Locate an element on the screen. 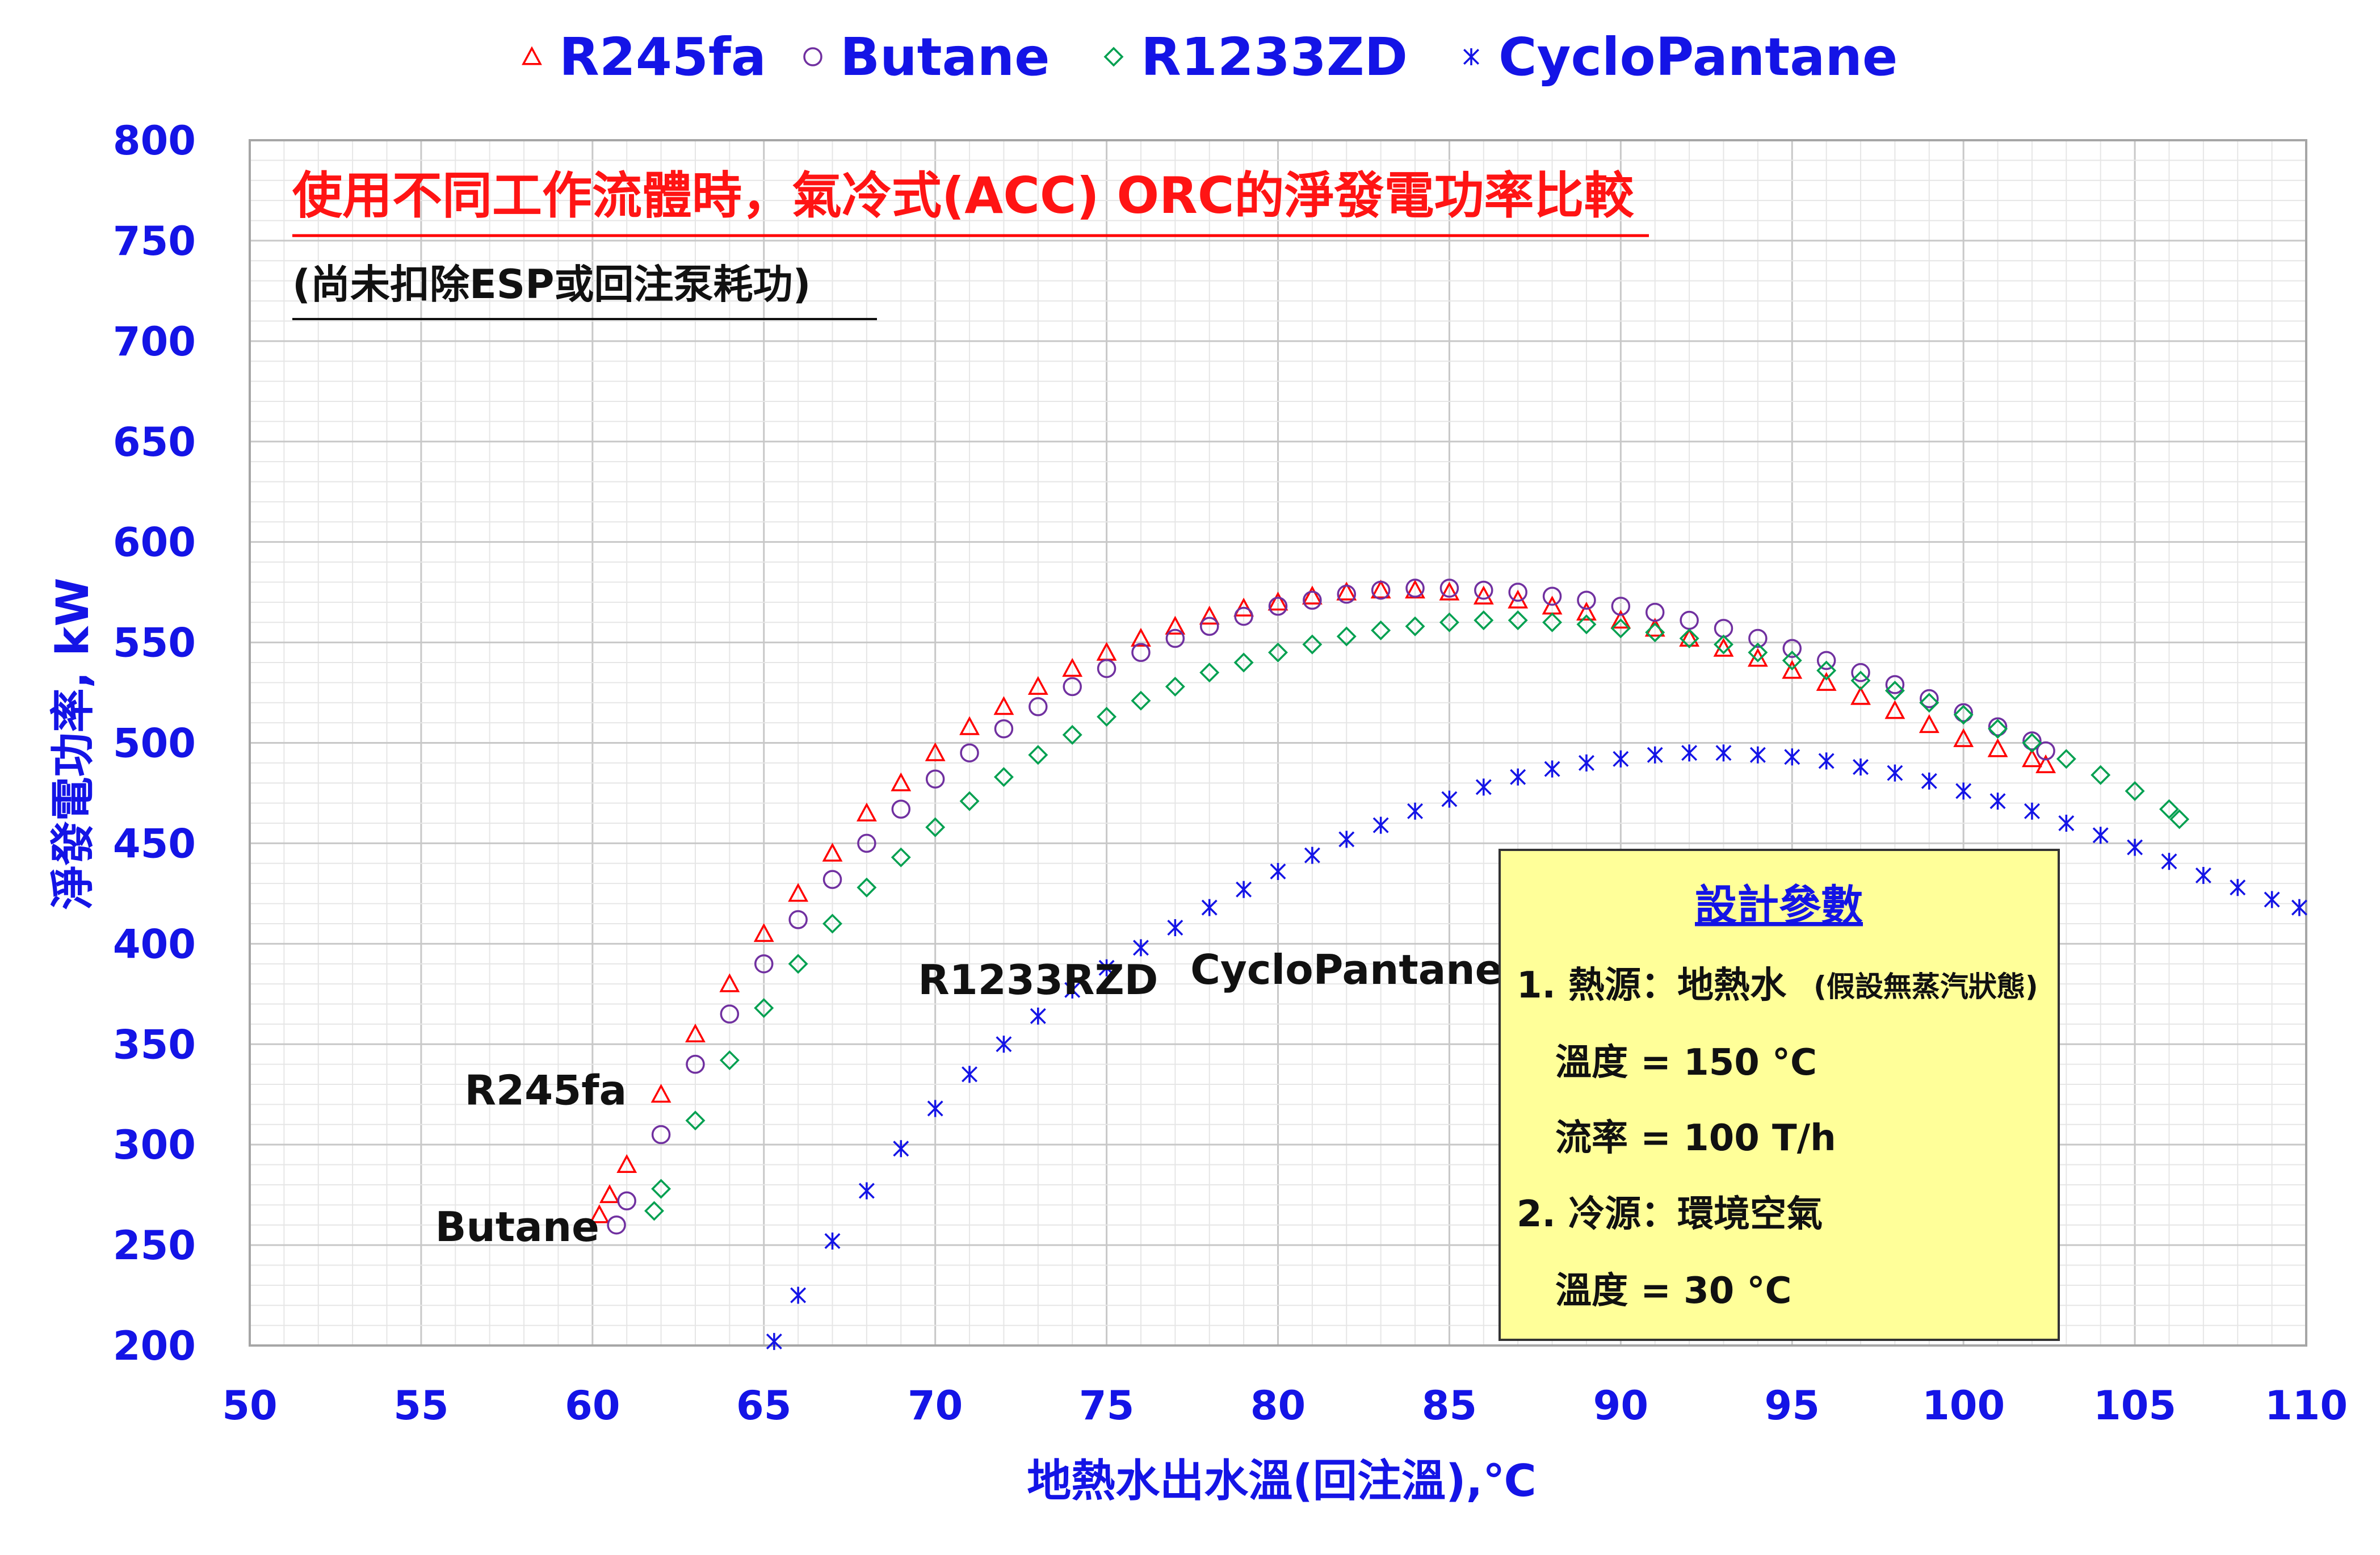 Image resolution: width=2380 pixels, height=1555 pixels. chart-subtitle: (尚未扣除ESP或回注泵耗功) is located at coordinates (551, 284).